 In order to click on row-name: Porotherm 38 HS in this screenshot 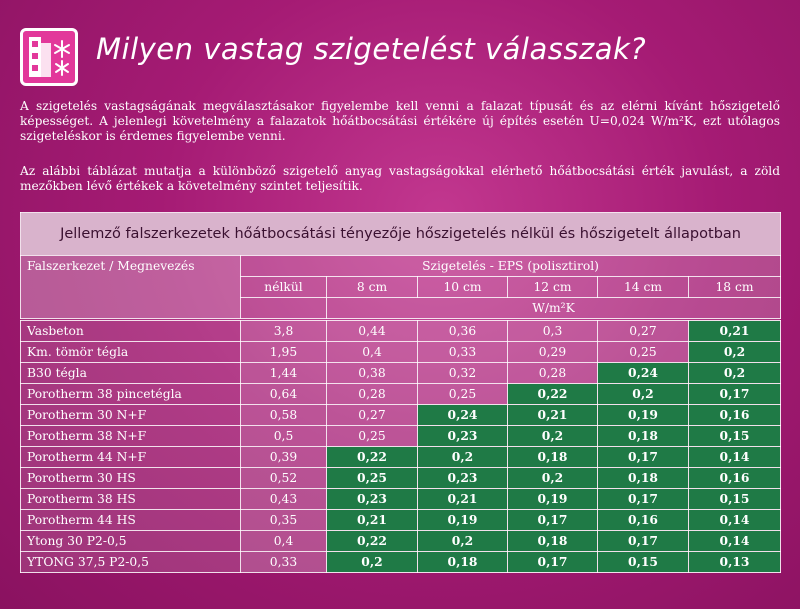, I will do `click(130, 499)`.